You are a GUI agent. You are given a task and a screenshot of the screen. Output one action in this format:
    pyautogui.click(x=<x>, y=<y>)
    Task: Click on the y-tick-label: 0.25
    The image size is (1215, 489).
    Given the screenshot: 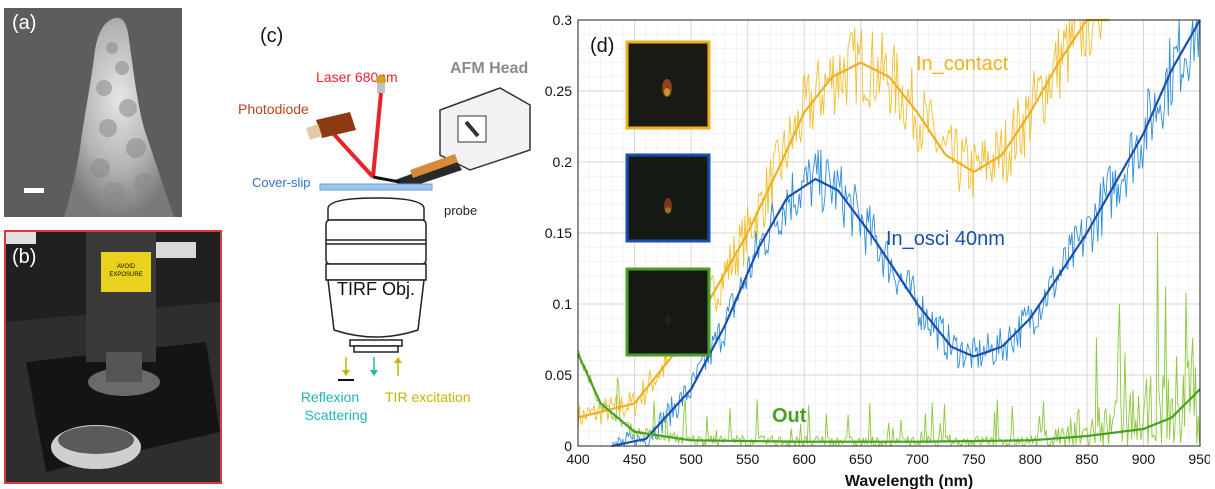 What is the action you would take?
    pyautogui.click(x=558, y=91)
    